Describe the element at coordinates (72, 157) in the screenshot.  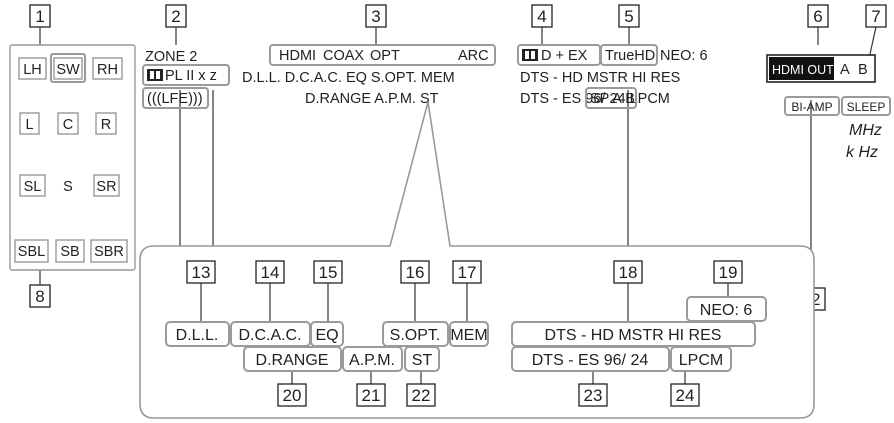
I see `speaker-channel-grid: LH SW RH L C R SL S SR SBL SB SBR` at that location.